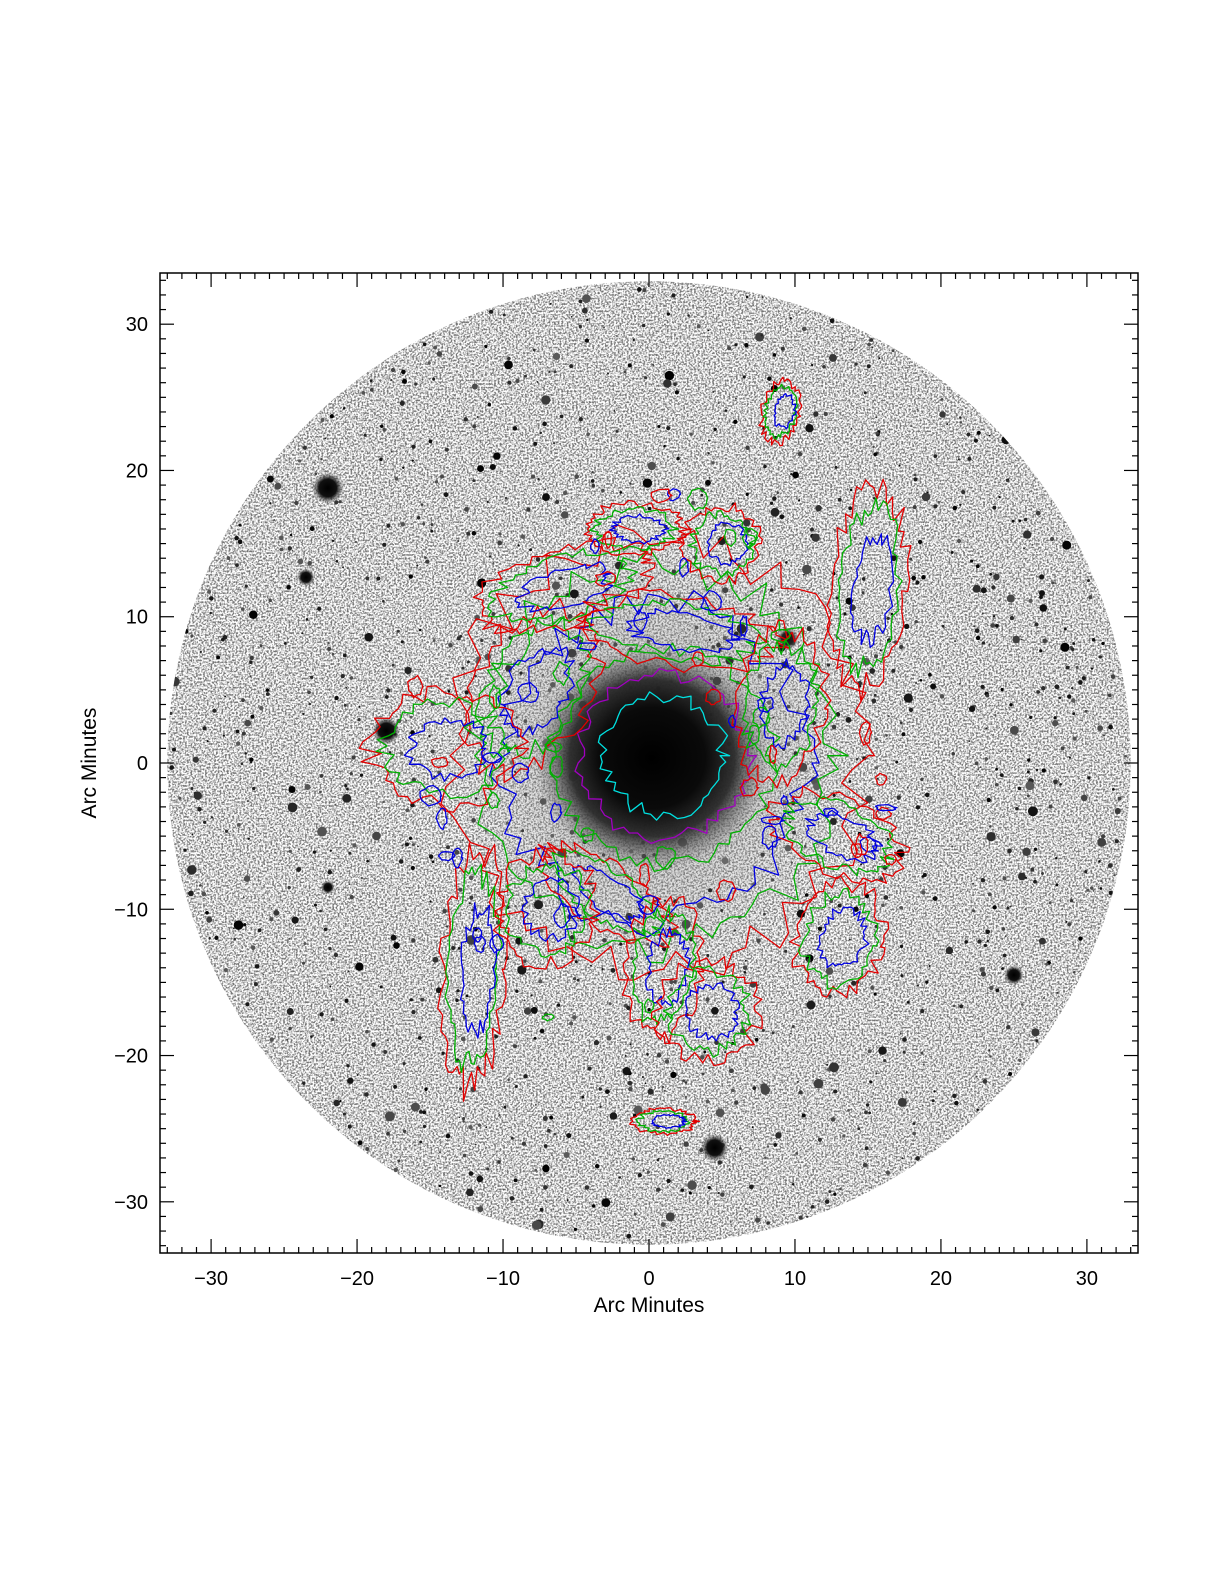 The width and height of the screenshot is (1224, 1584). I want to click on bright-star, so click(386, 730).